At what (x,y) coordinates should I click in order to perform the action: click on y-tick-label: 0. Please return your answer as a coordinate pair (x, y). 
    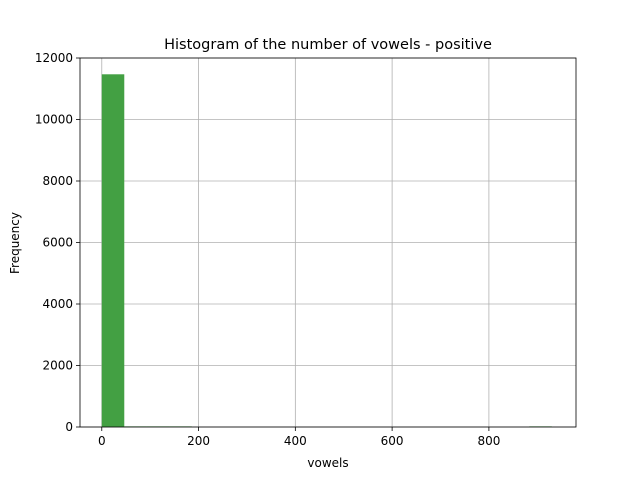
    Looking at the image, I should click on (69, 427).